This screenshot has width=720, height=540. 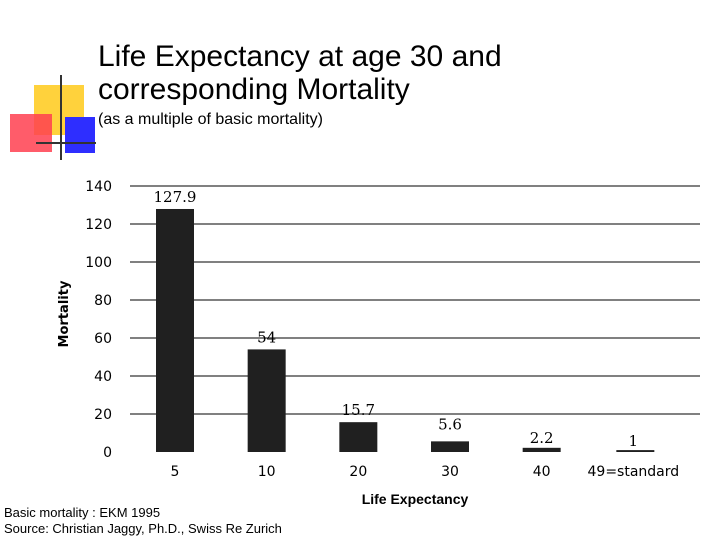 I want to click on y-tick-label: 60, so click(x=103, y=339).